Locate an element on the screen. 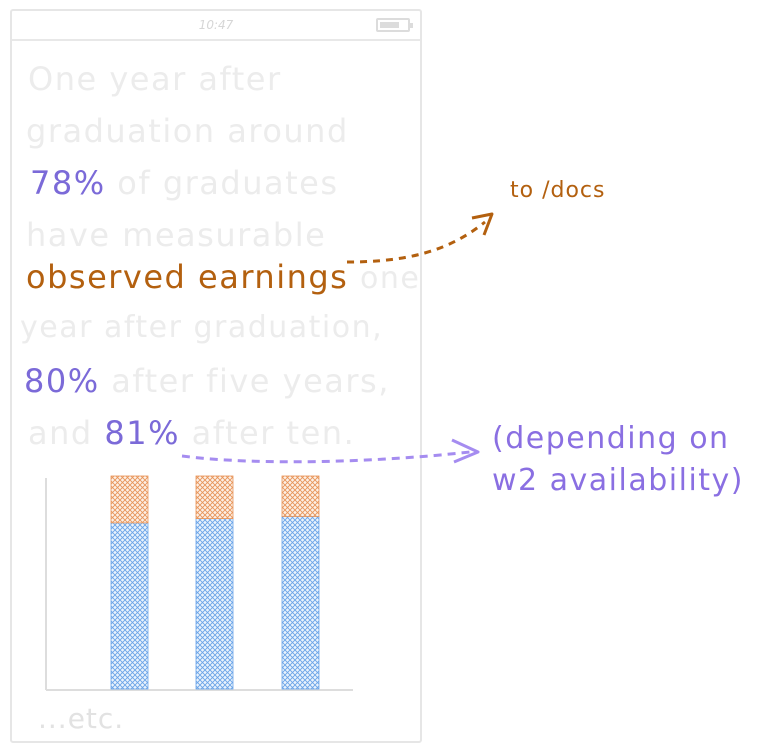 The image size is (774, 754). text-line-8-rest: after ten. is located at coordinates (273, 433).